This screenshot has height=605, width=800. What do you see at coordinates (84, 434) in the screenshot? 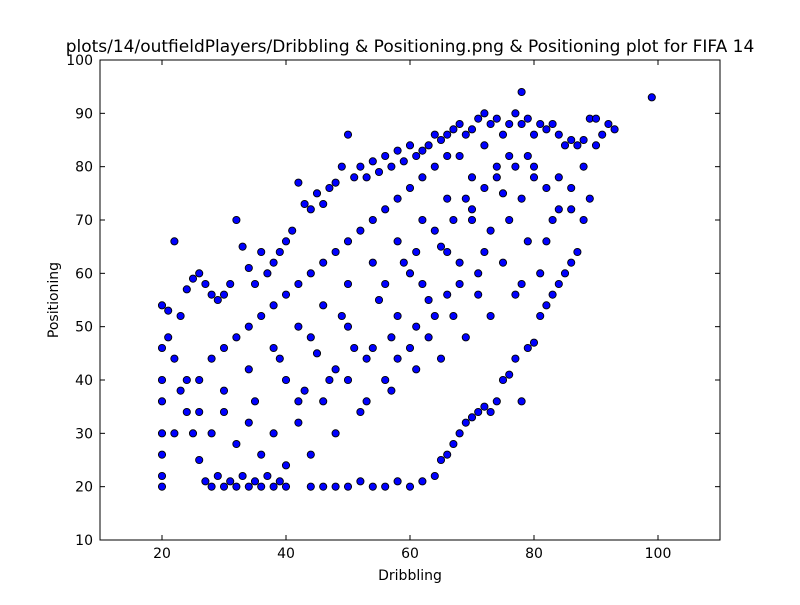
I see `y-tick-label: 30` at bounding box center [84, 434].